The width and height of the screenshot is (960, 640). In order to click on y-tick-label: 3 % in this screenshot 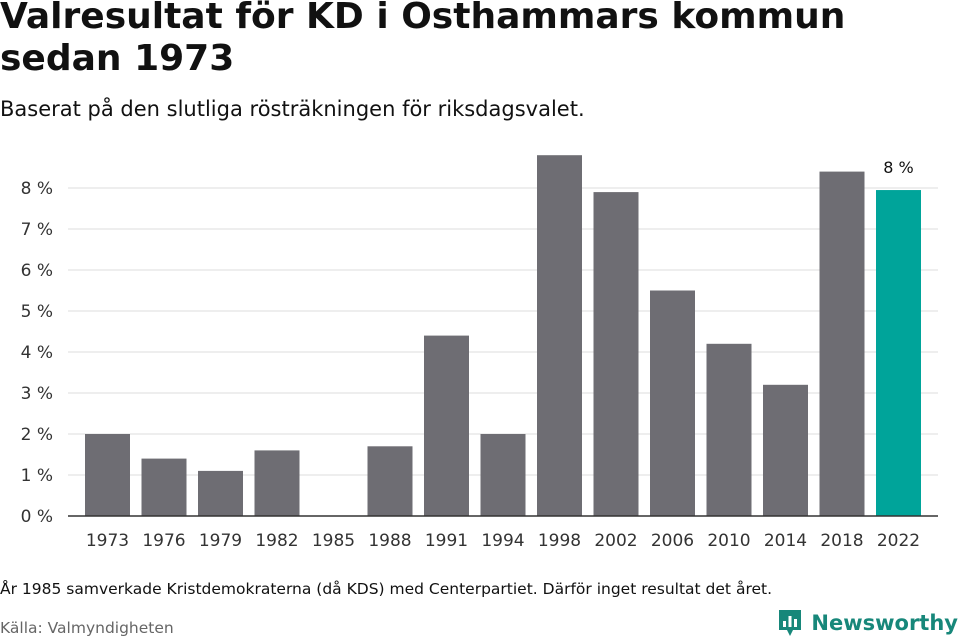, I will do `click(37, 394)`.